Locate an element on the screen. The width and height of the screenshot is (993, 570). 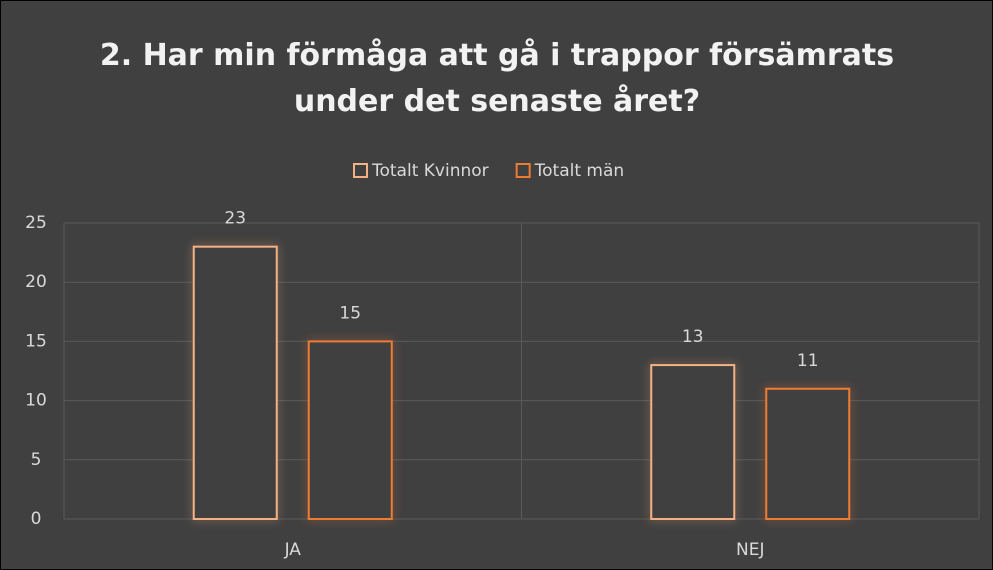
x-tick-label: NEJ is located at coordinates (750, 550).